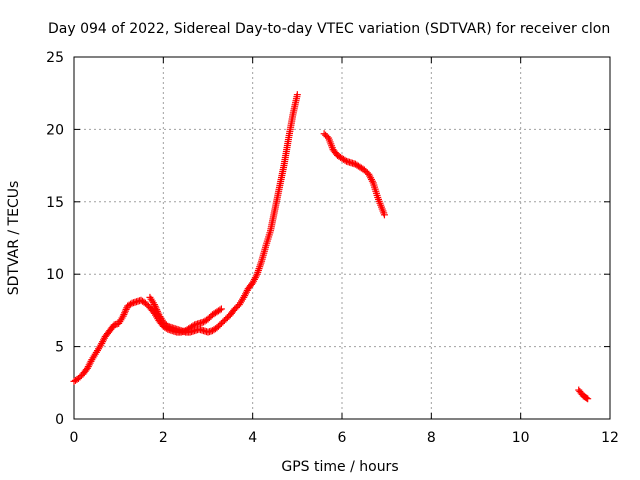 The width and height of the screenshot is (640, 480). I want to click on y-tick-label: 20, so click(55, 130).